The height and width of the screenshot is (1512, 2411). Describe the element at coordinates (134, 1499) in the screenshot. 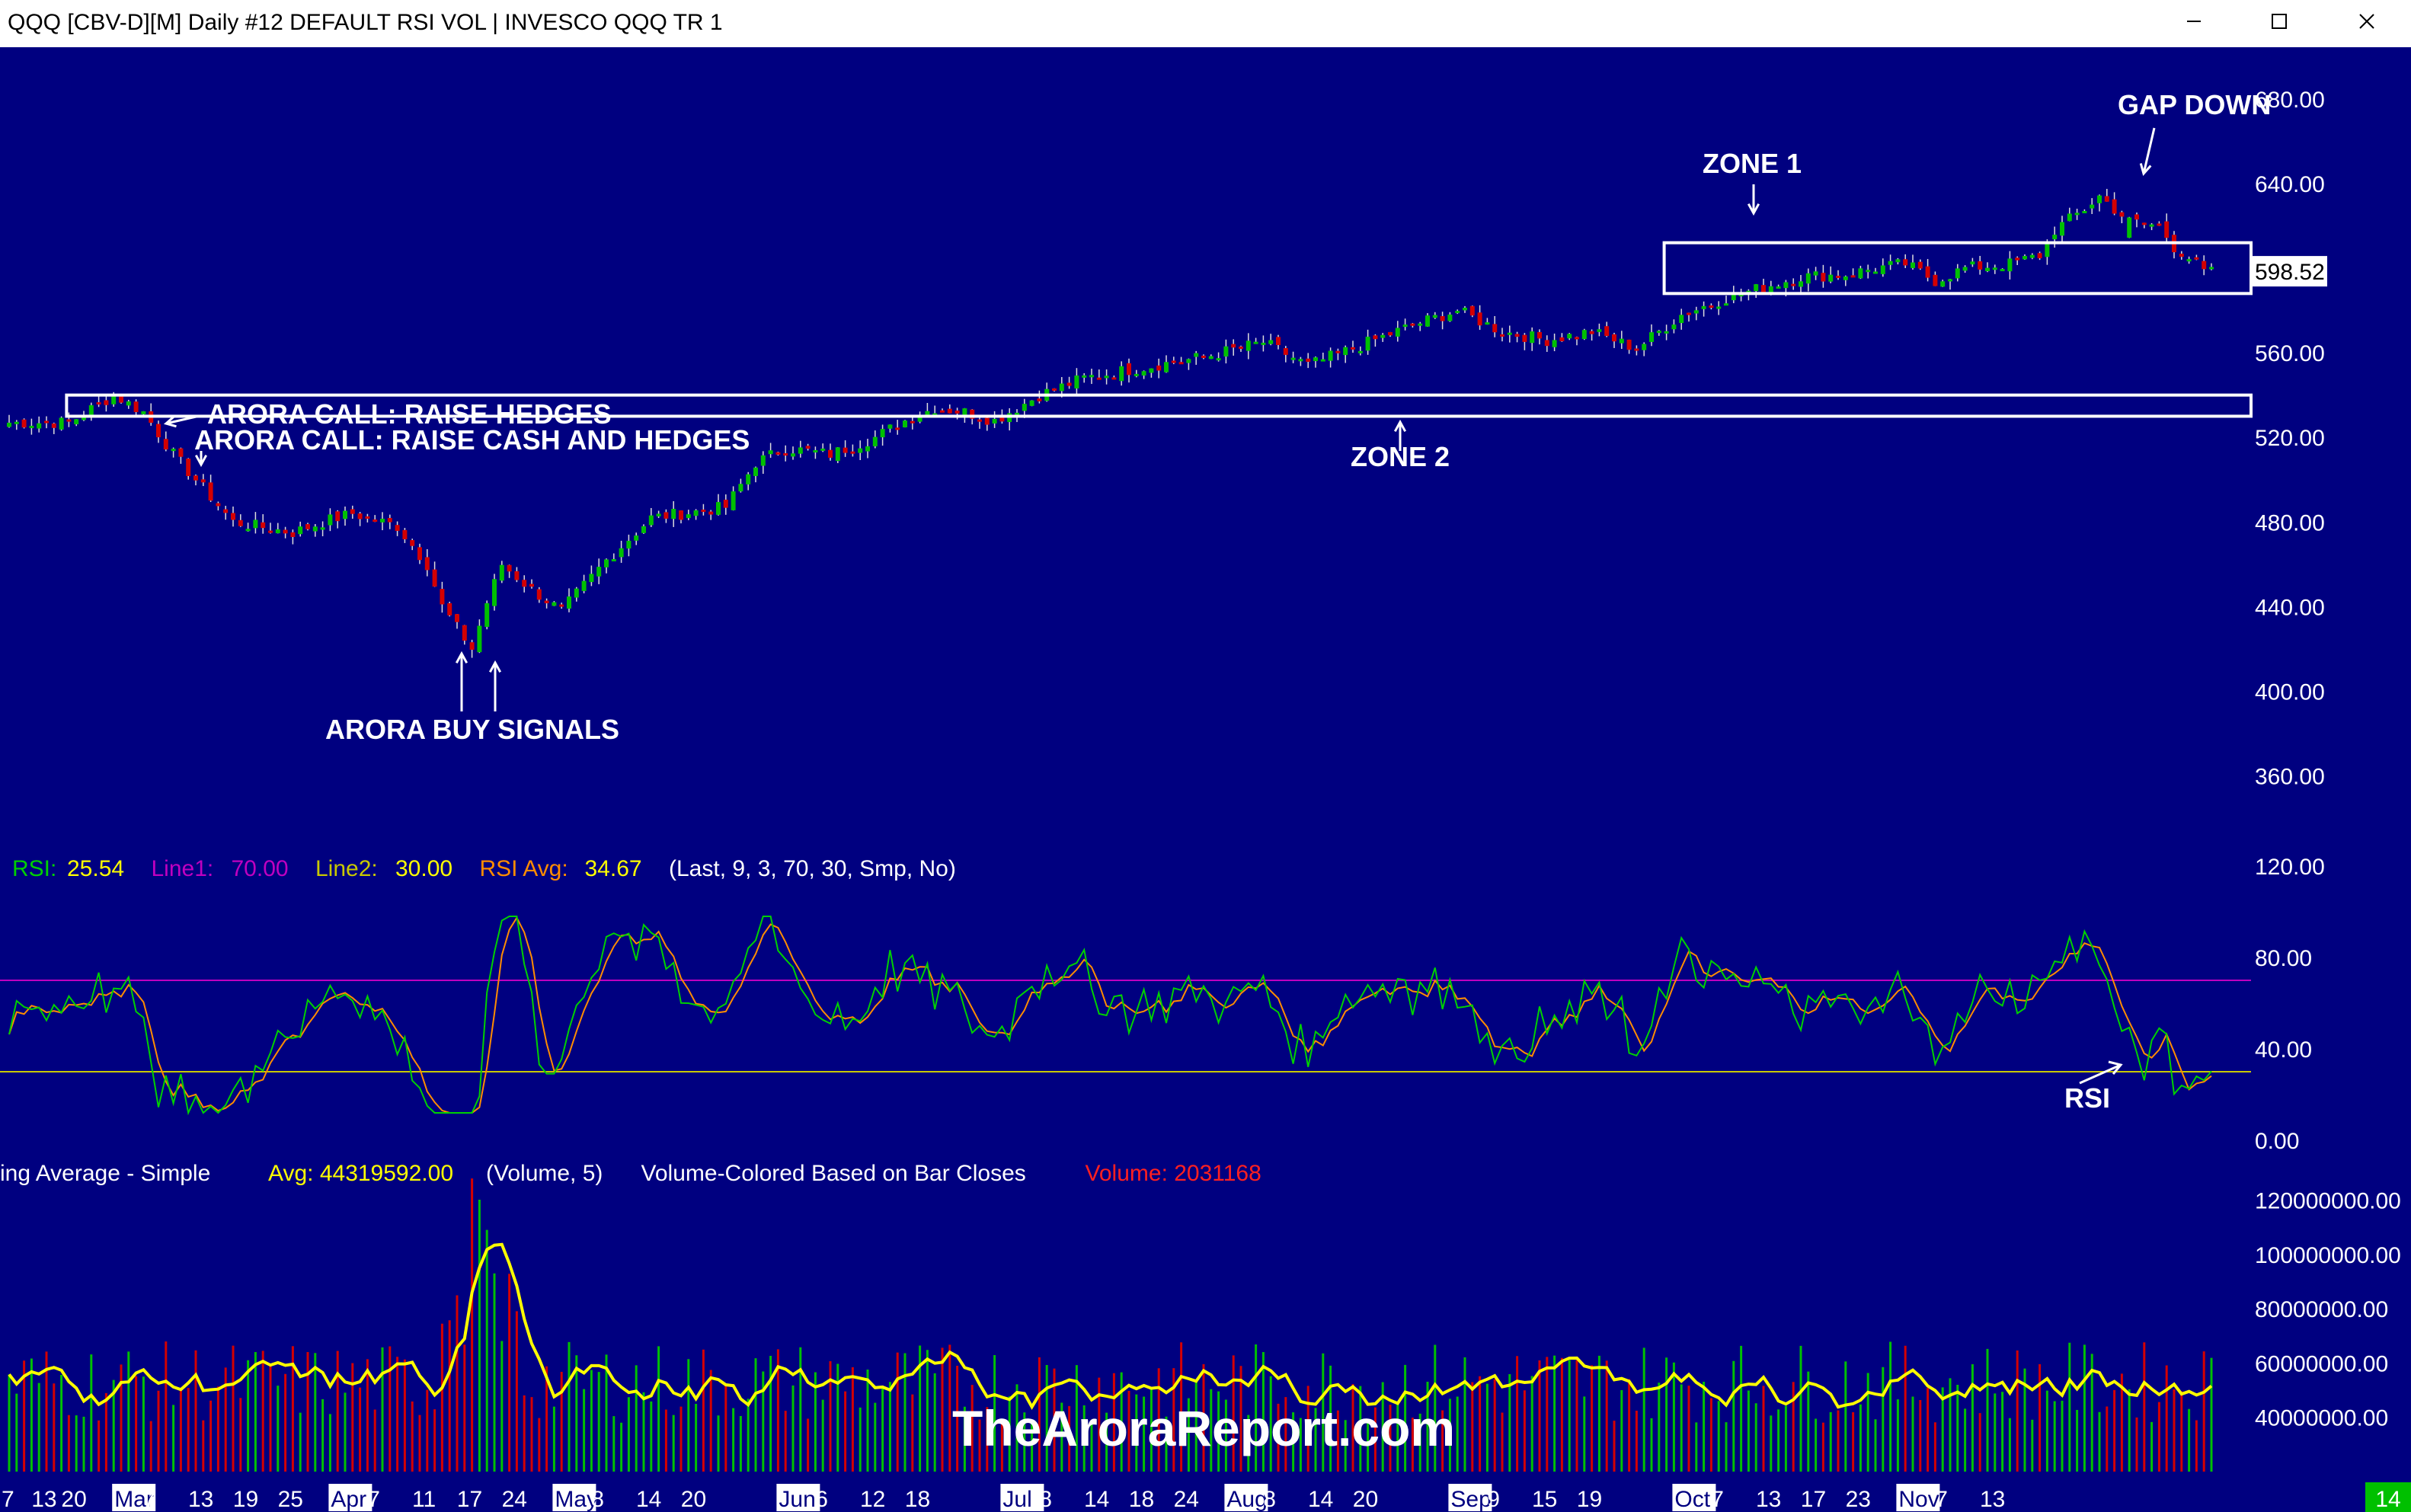

I see `month-label: Mar` at that location.